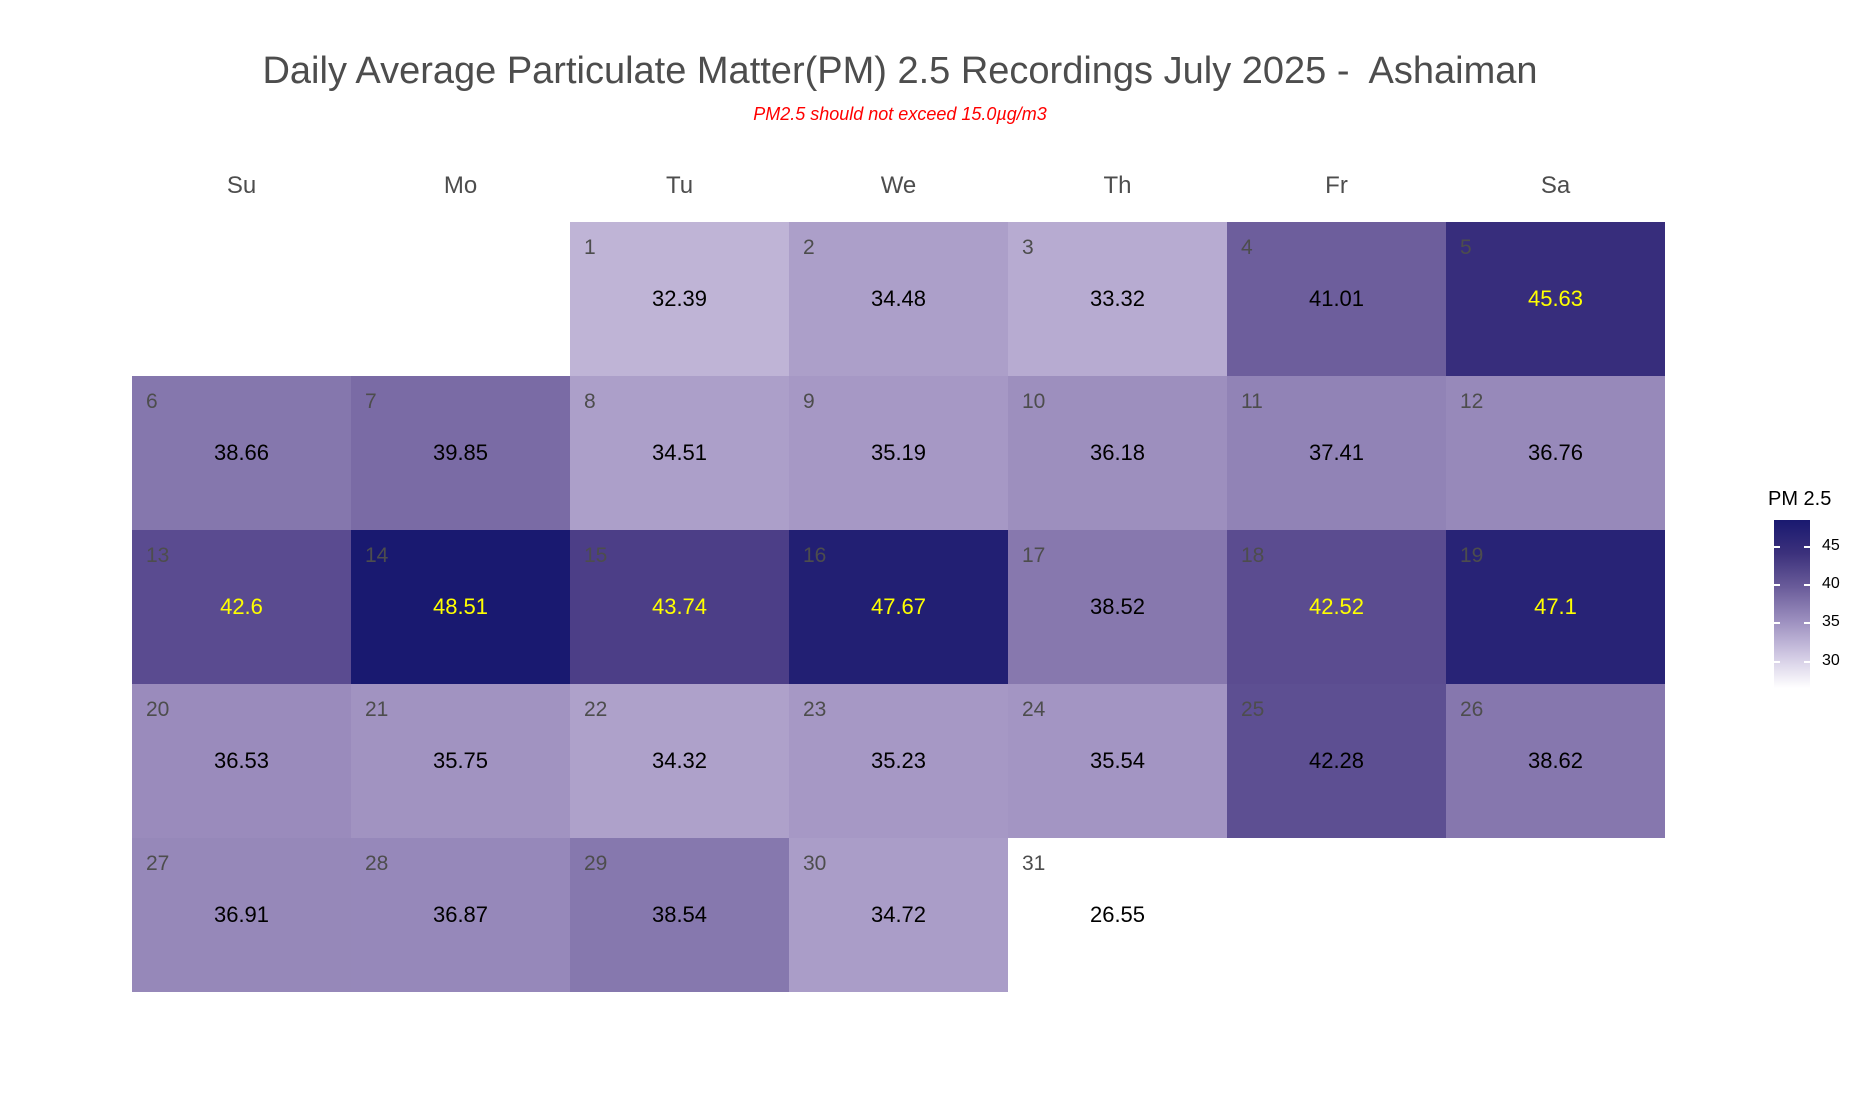 This screenshot has height=1104, width=1864. I want to click on pm-value-label: 47.1, so click(1555, 606).